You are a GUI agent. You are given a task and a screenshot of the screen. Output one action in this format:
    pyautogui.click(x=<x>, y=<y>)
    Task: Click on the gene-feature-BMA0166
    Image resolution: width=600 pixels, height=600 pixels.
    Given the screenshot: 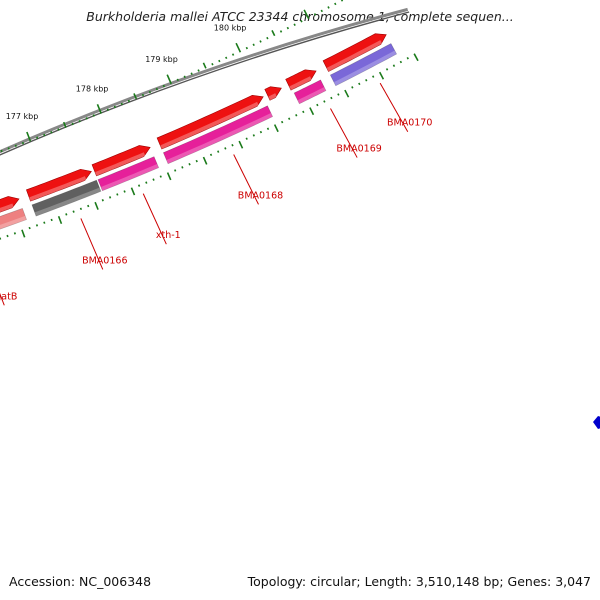 What is the action you would take?
    pyautogui.click(x=66, y=198)
    